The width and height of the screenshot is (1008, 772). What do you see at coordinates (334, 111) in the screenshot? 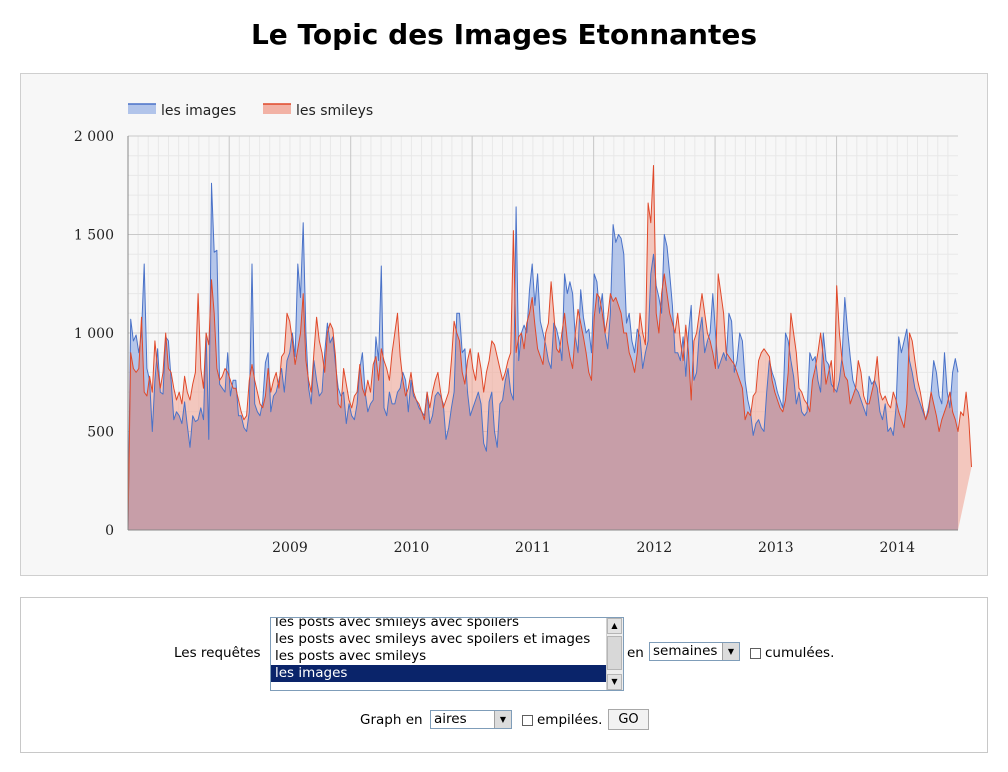
I see `legend-label-smileys: les smileys` at bounding box center [334, 111].